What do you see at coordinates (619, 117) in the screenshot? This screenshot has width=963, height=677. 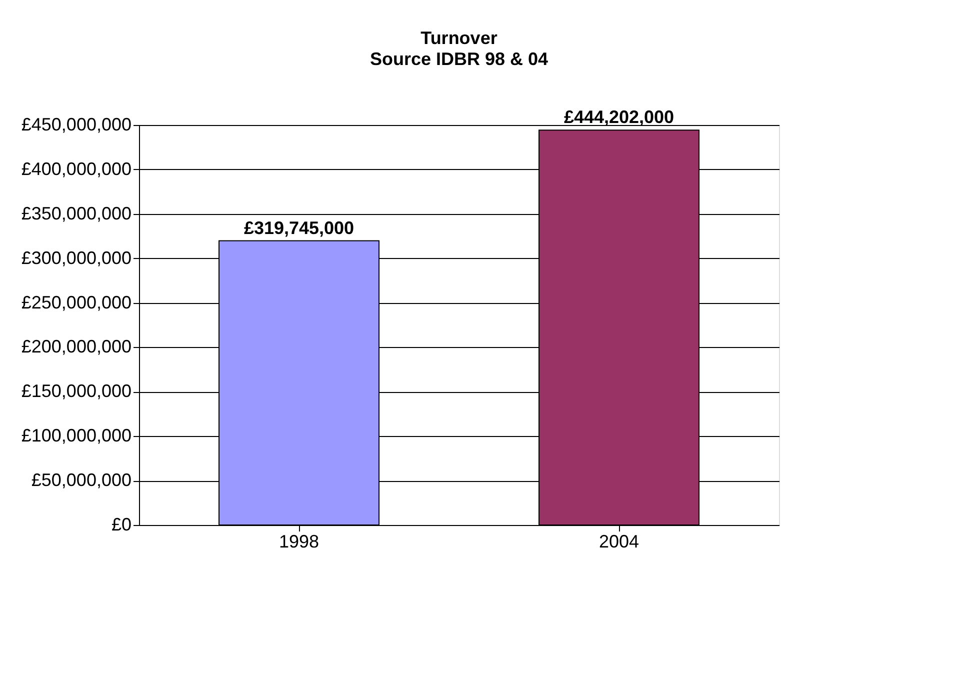 I see `data-label: £444,202,000` at bounding box center [619, 117].